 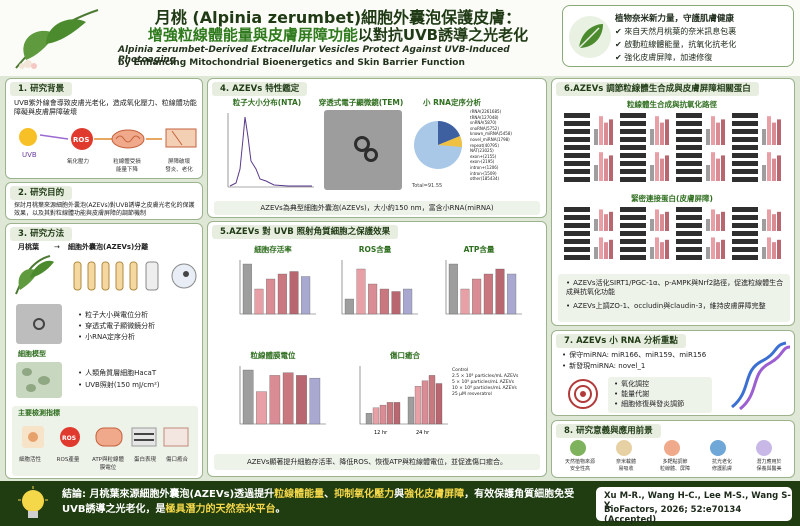 What do you see at coordinates (179, 166) in the screenshot?
I see `barrier-damage-label: 屏障破壞 發炎、老化` at bounding box center [179, 166].